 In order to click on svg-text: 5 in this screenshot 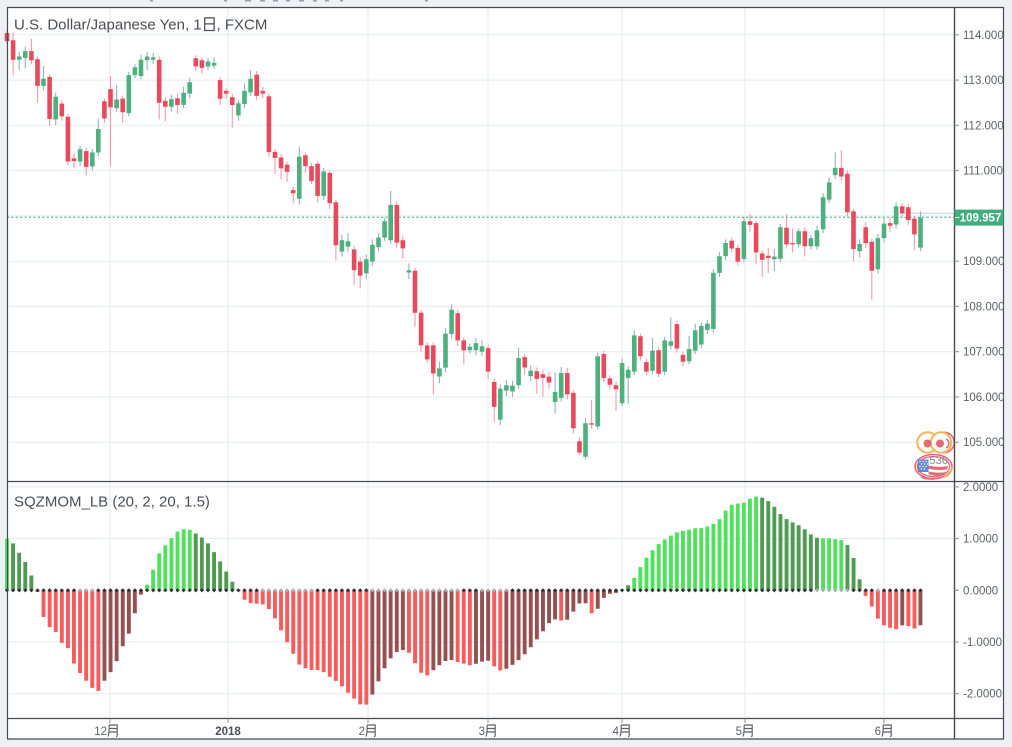, I will do `click(739, 732)`.